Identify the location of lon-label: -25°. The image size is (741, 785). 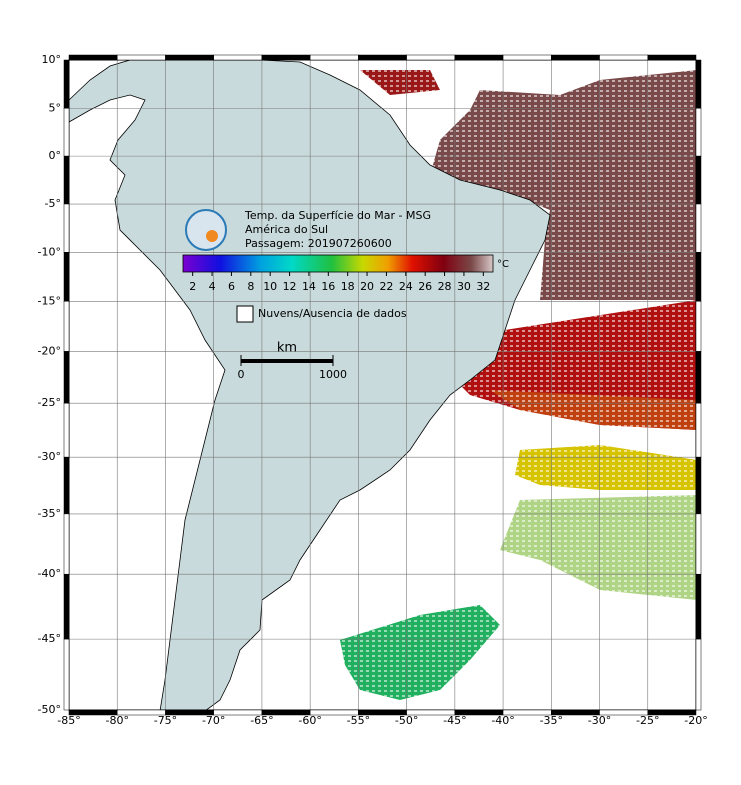
(647, 720).